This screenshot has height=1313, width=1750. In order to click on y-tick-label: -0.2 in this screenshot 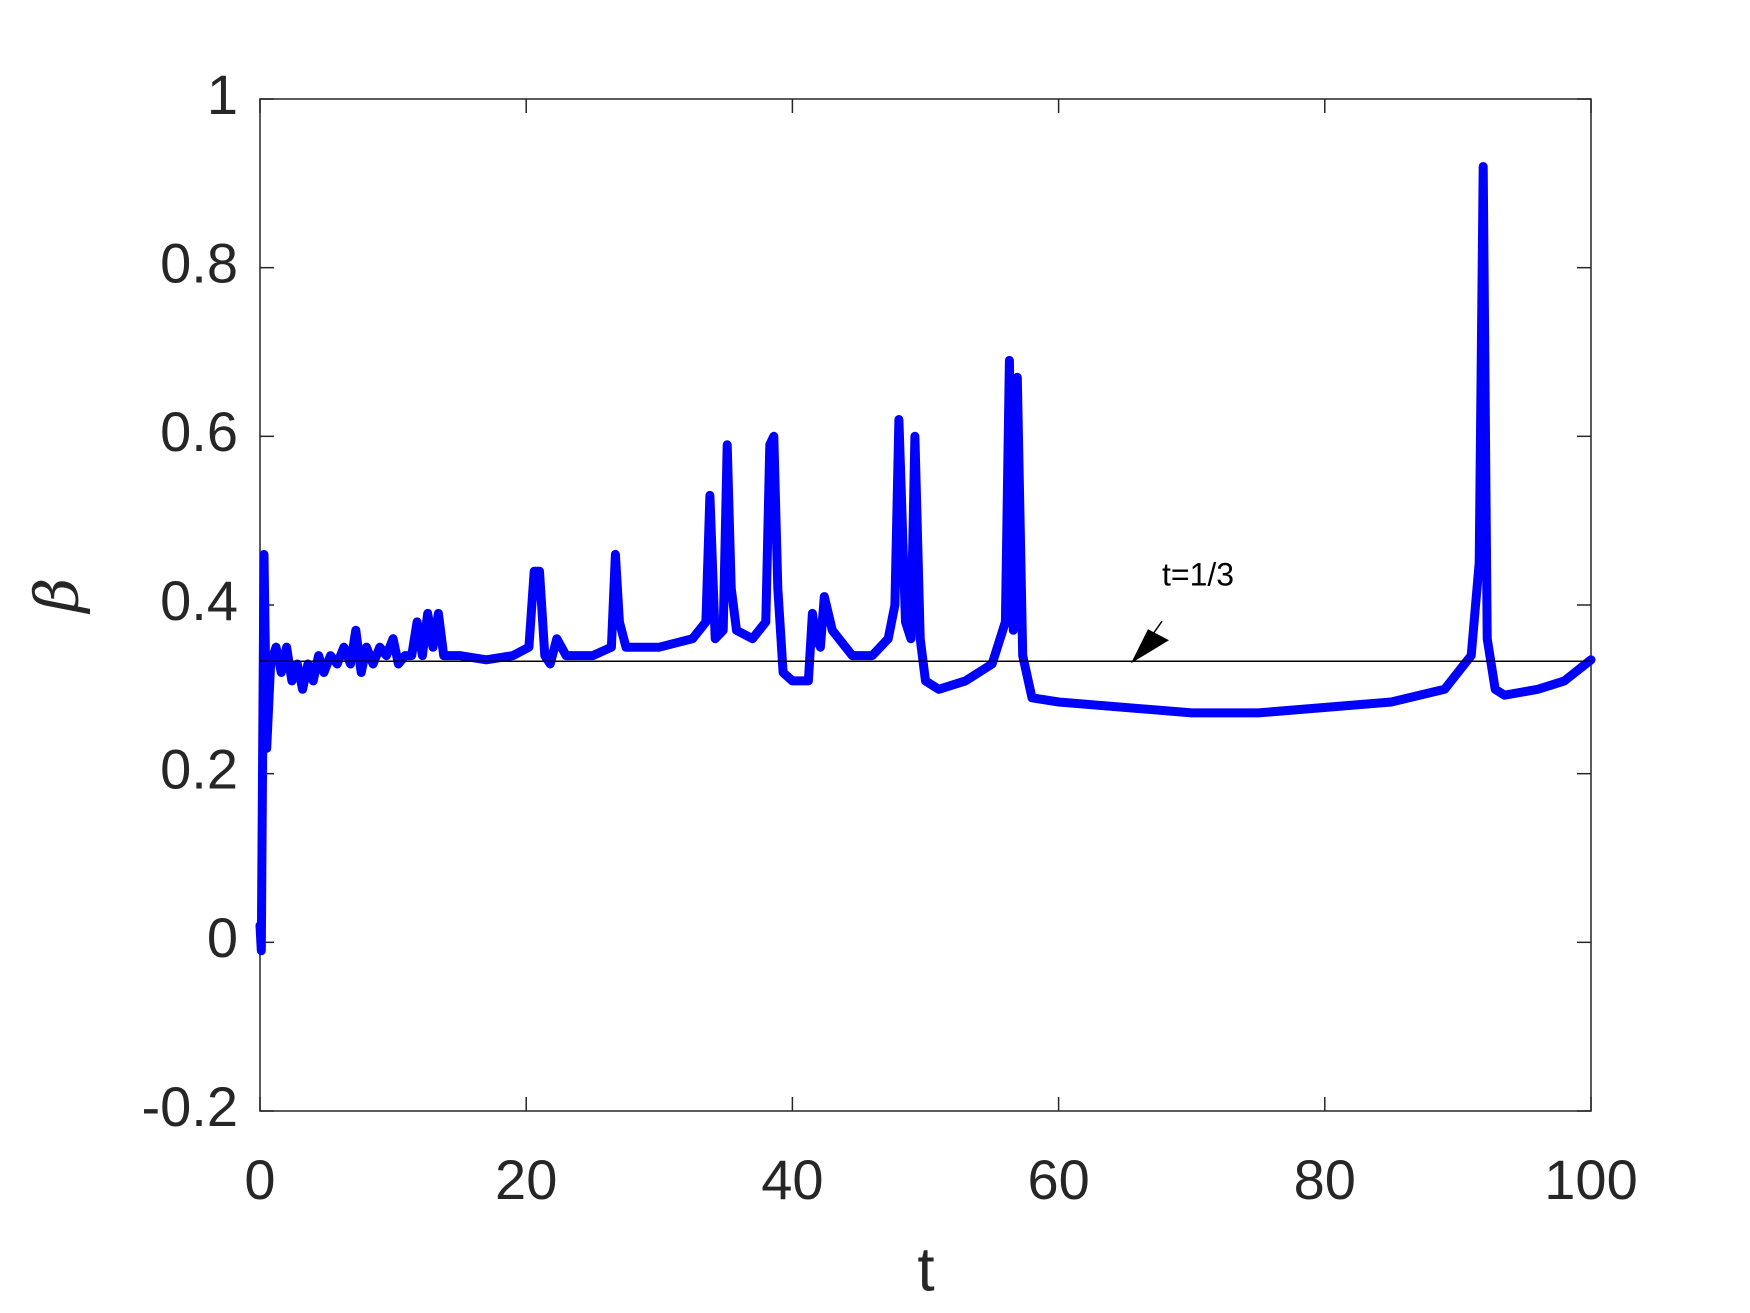, I will do `click(190, 1106)`.